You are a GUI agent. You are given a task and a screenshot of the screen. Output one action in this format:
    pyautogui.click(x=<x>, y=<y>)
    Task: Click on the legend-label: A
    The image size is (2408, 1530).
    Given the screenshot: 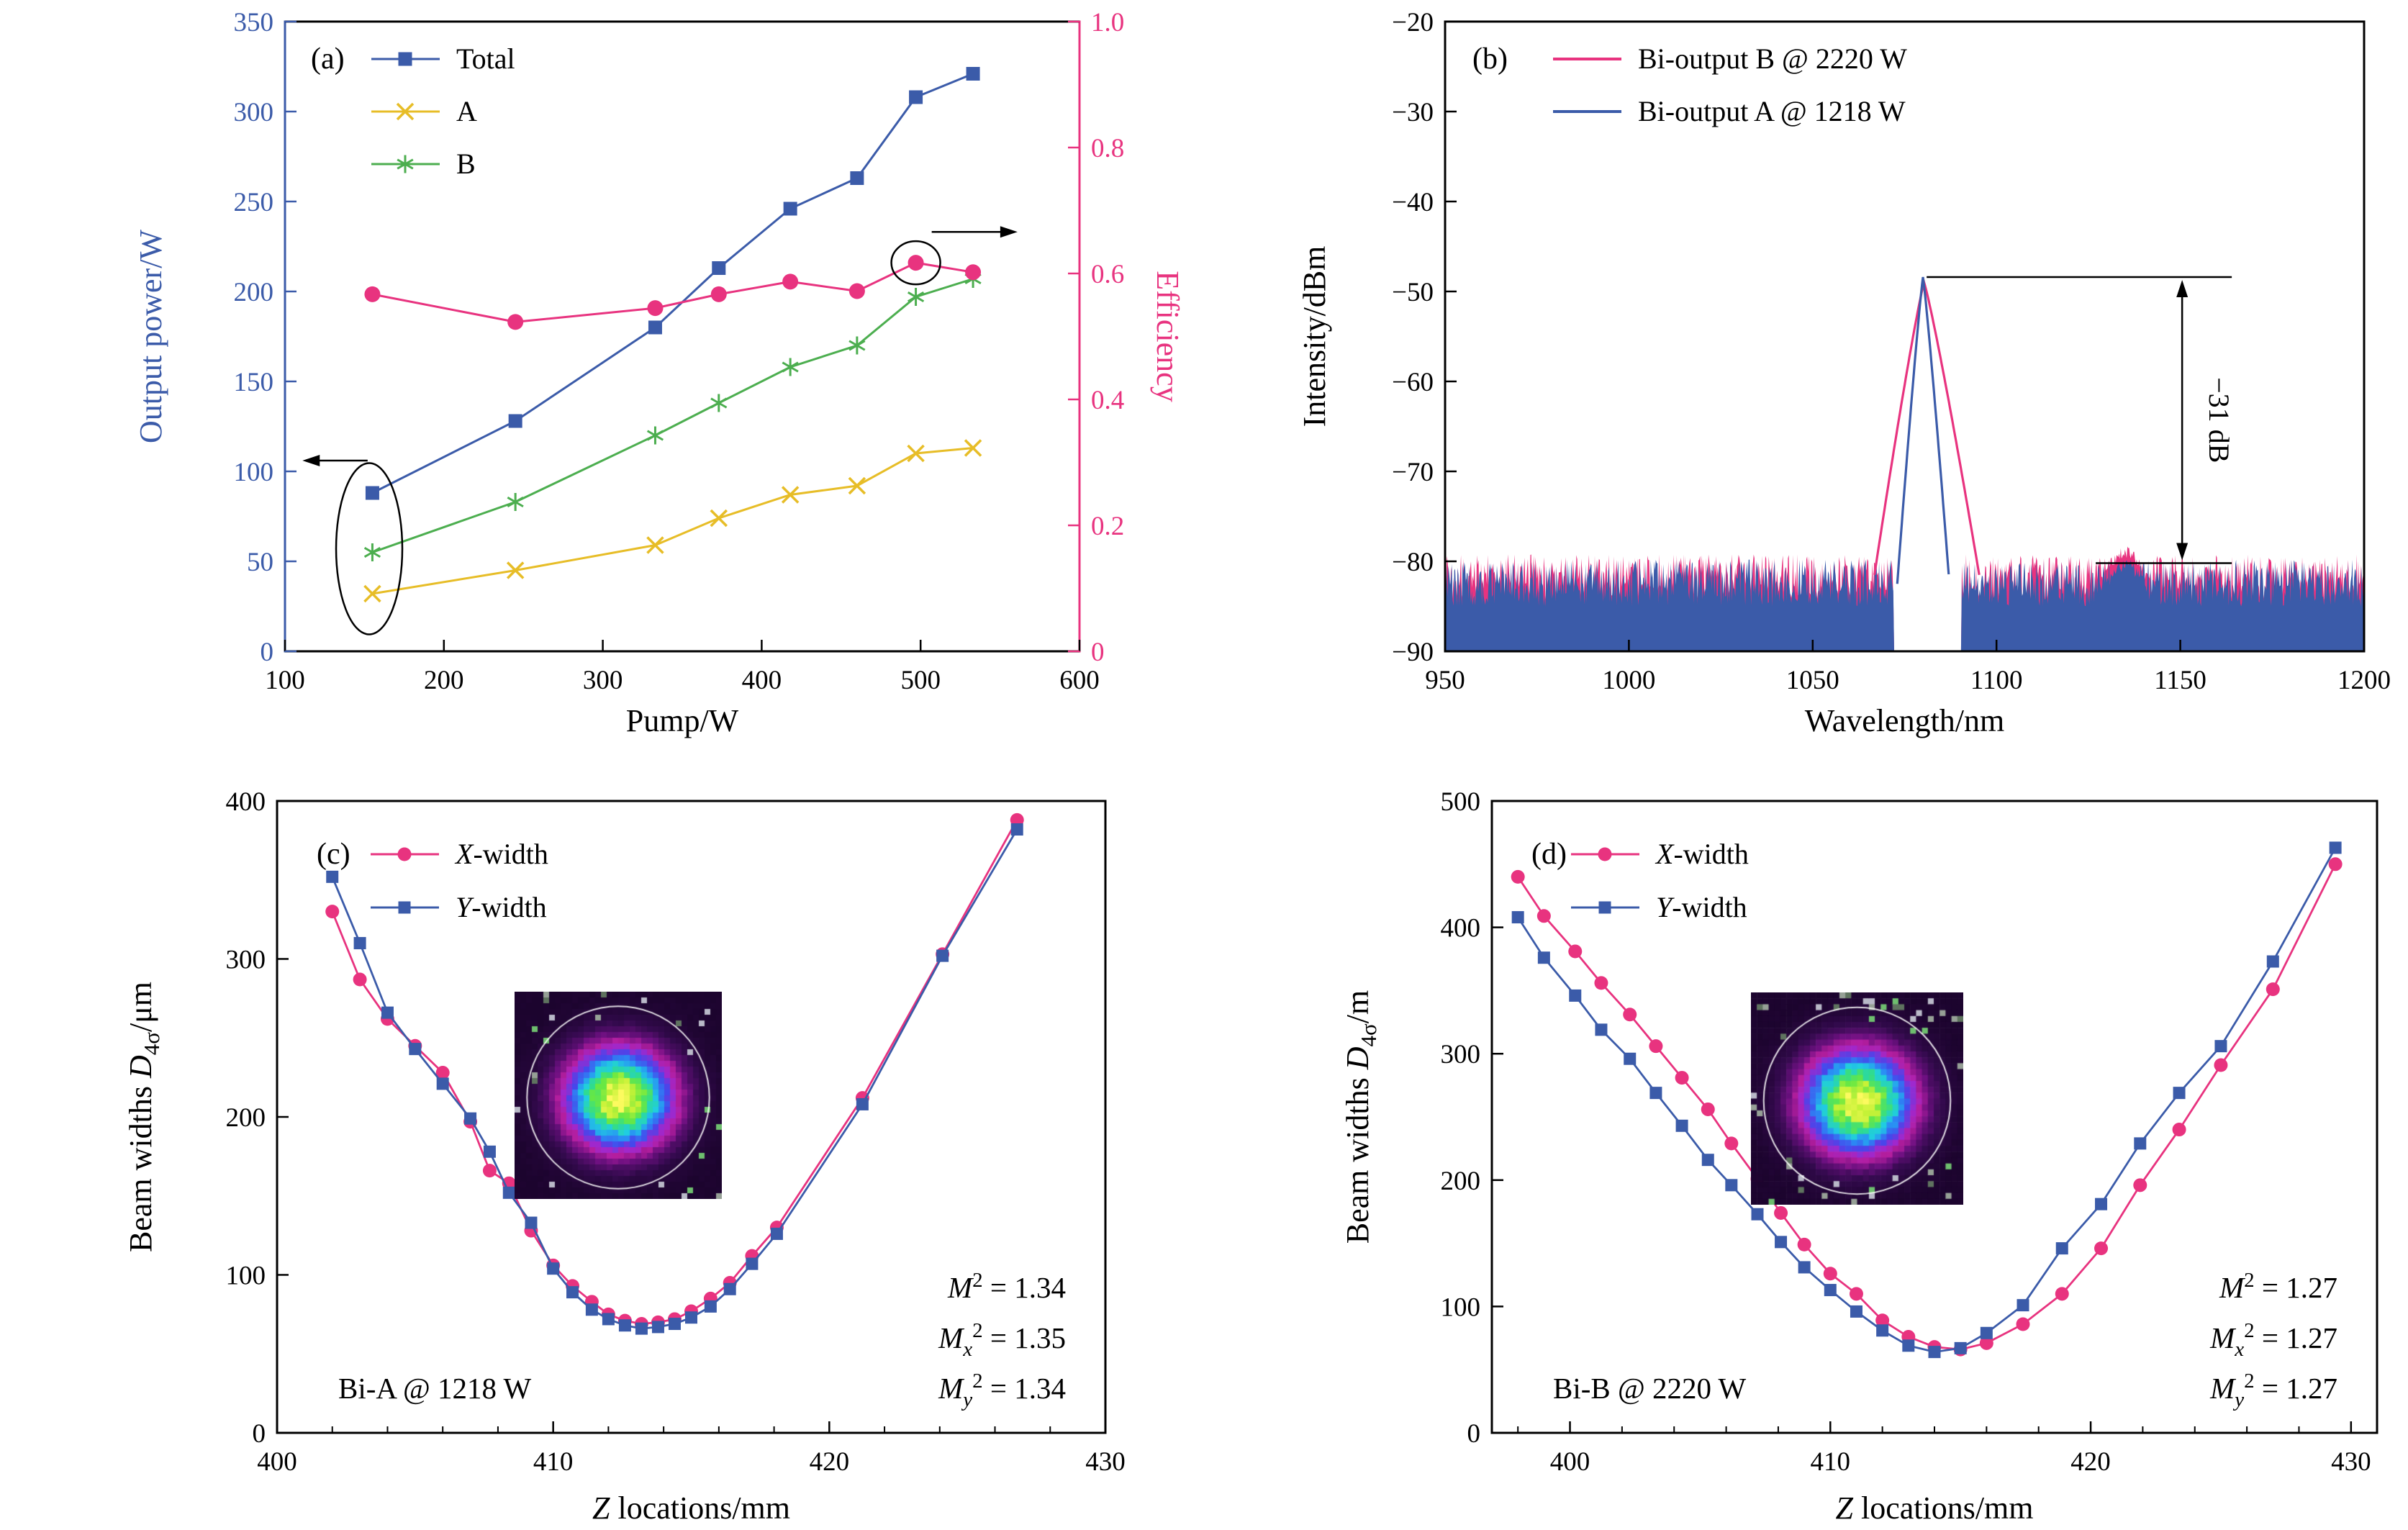 What is the action you would take?
    pyautogui.click(x=466, y=111)
    